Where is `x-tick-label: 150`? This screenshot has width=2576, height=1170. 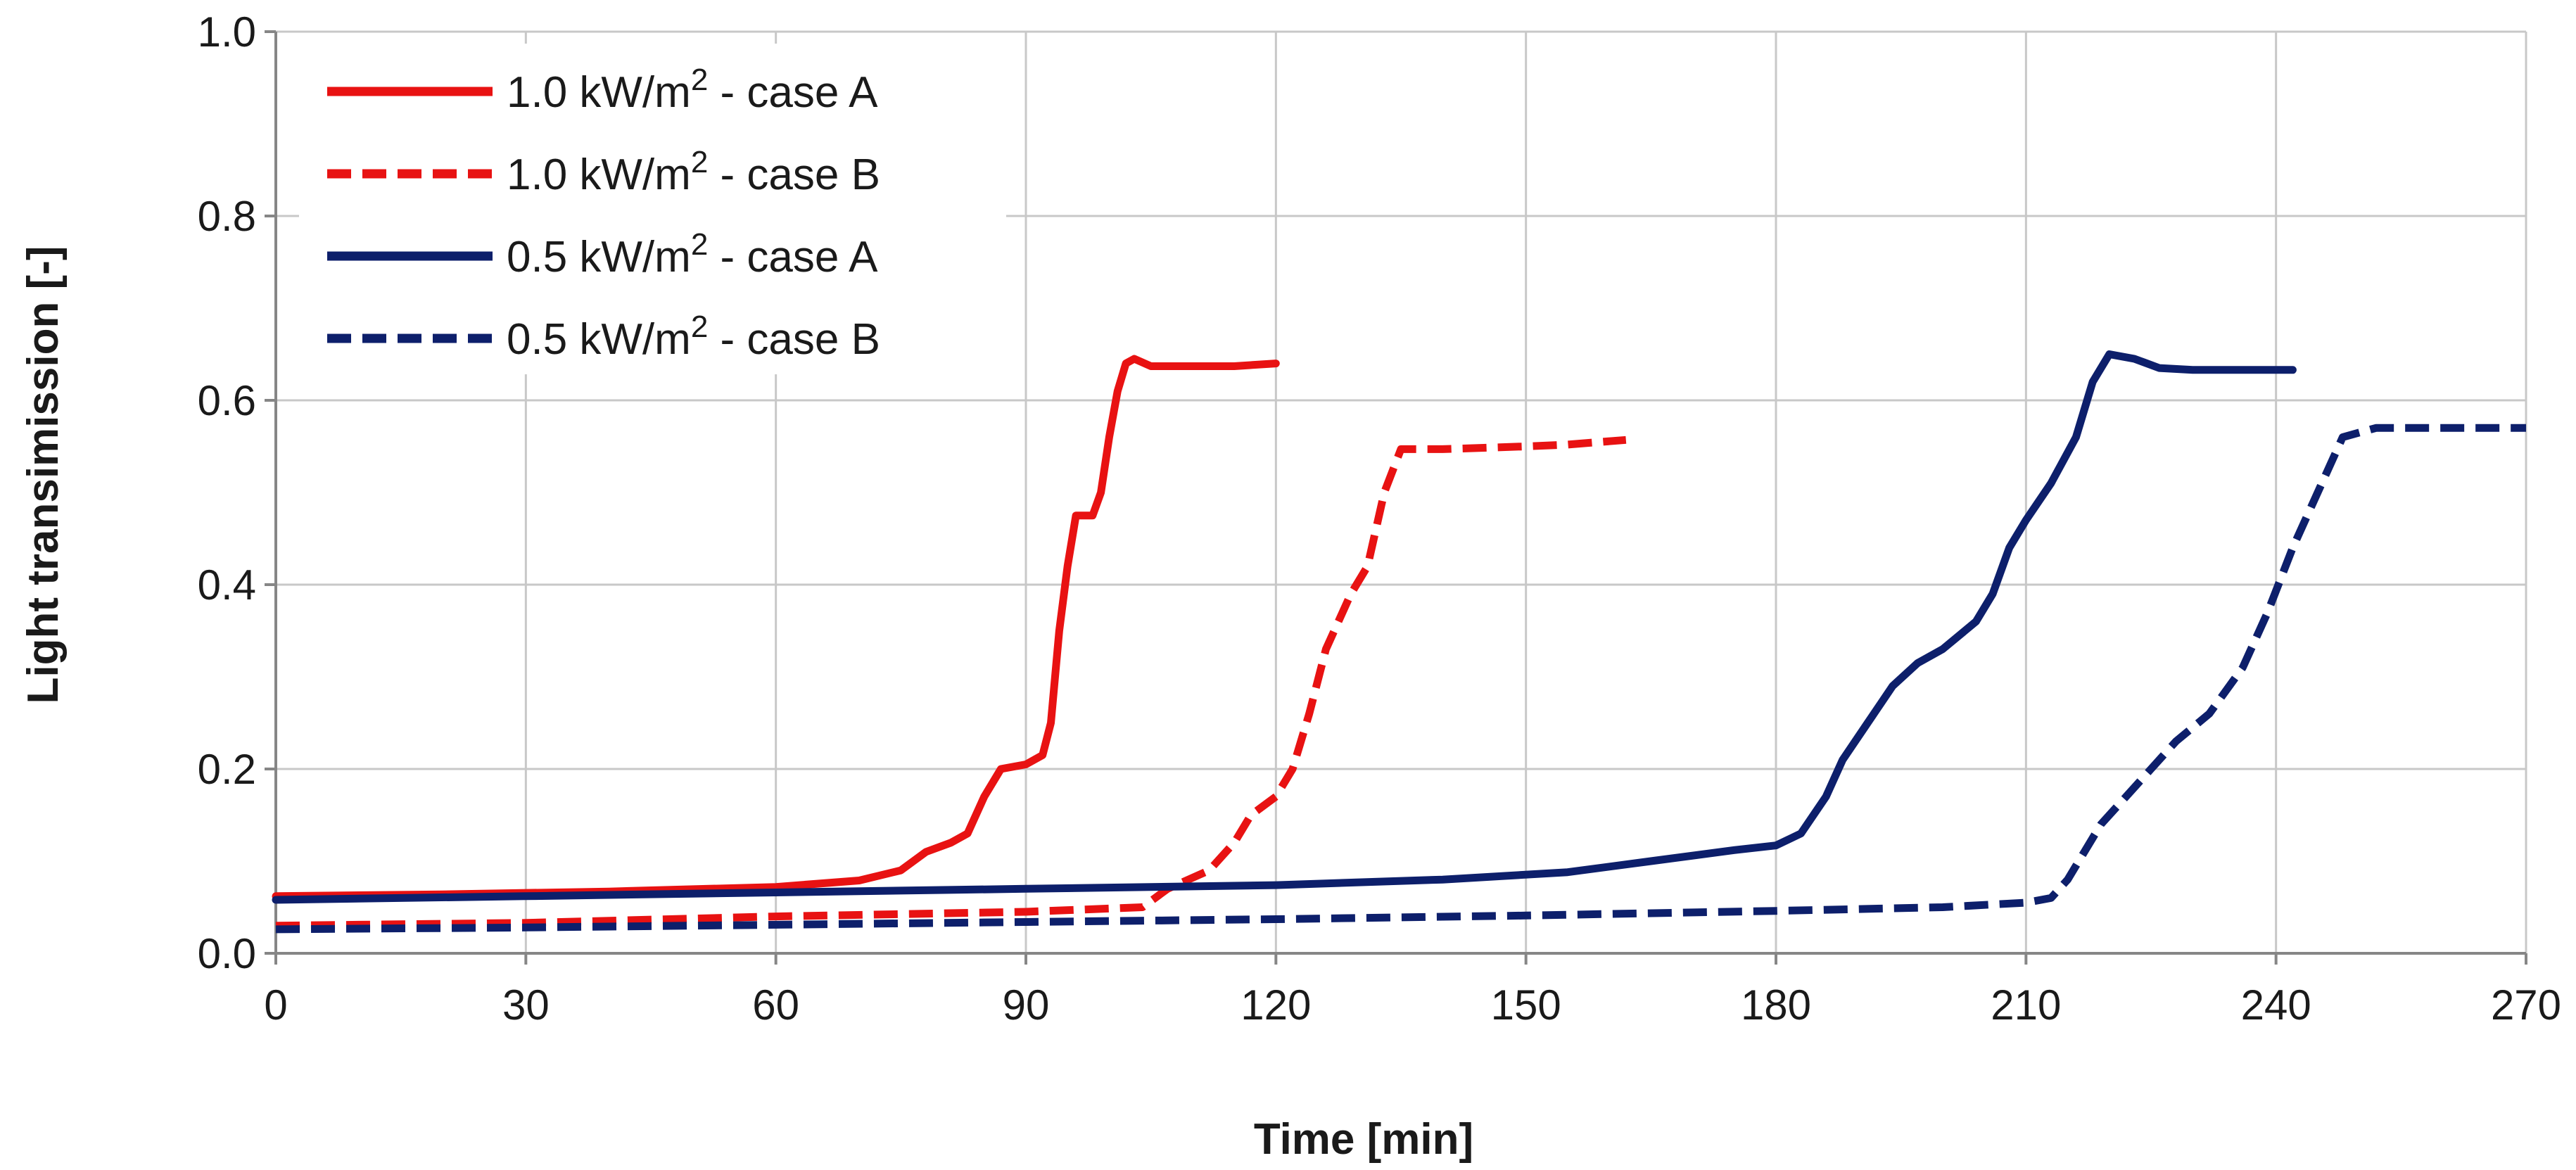 x-tick-label: 150 is located at coordinates (1526, 1005).